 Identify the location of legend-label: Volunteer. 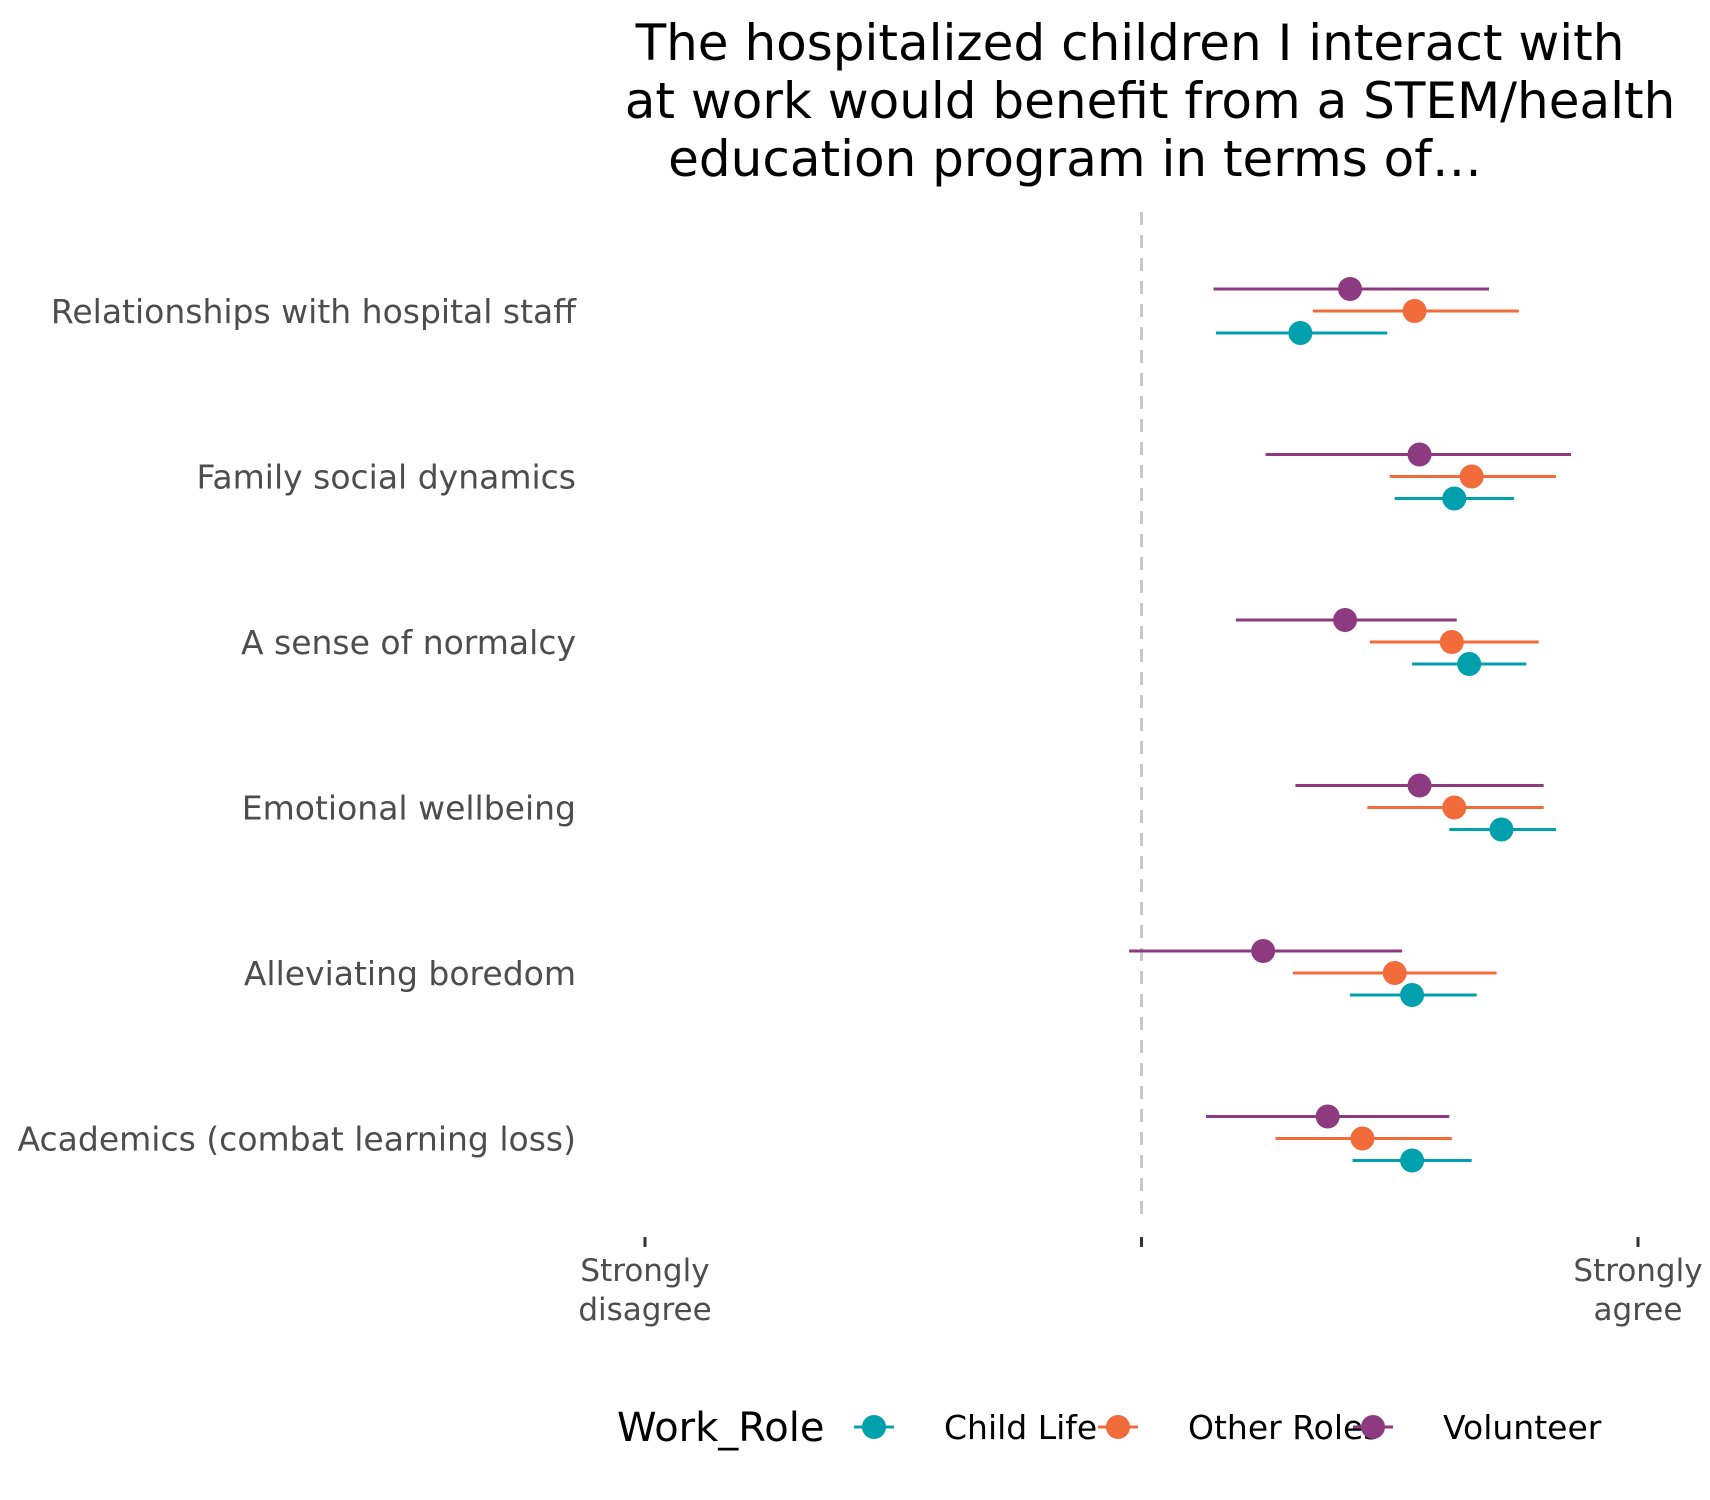
(1522, 1427).